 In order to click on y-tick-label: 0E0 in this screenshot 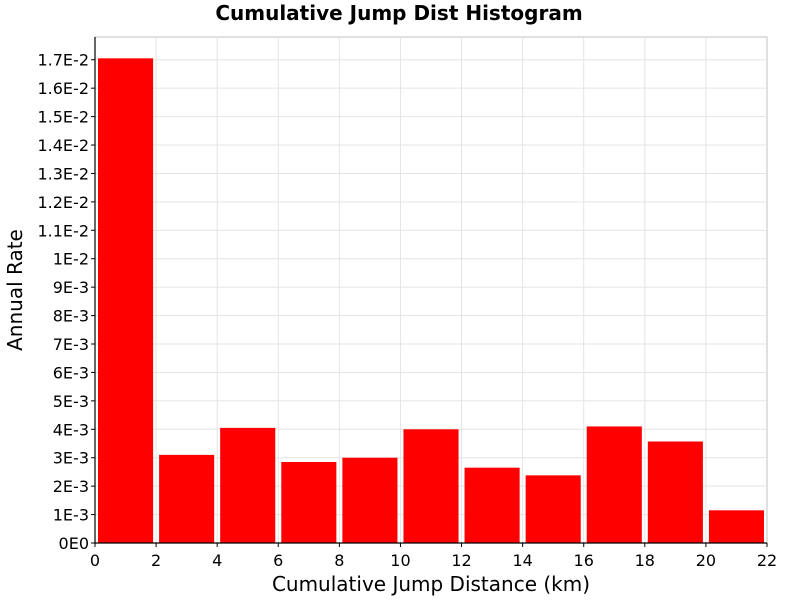, I will do `click(74, 543)`.